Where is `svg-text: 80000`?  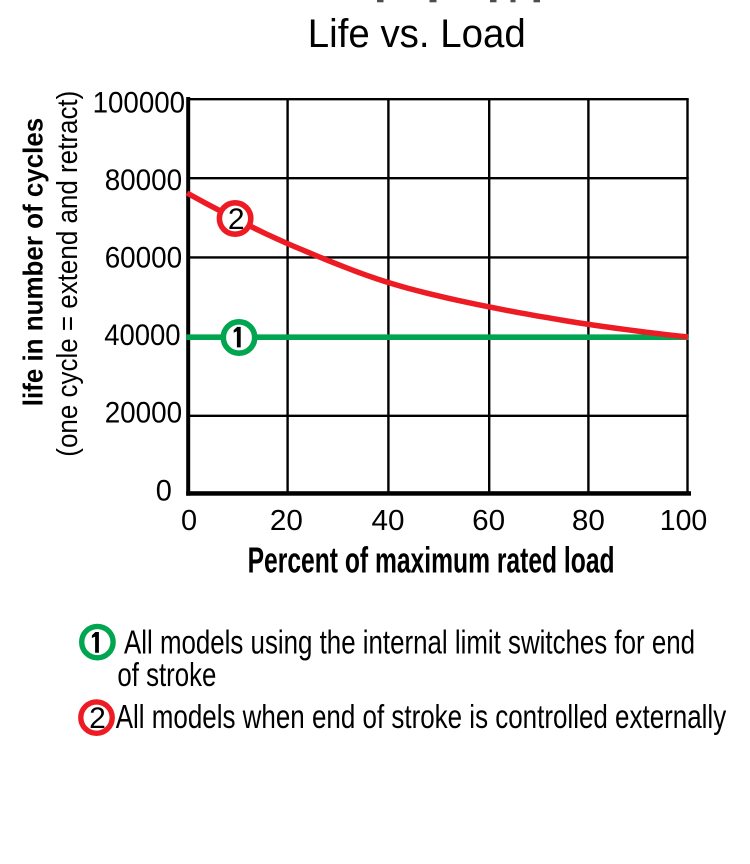 svg-text: 80000 is located at coordinates (144, 180).